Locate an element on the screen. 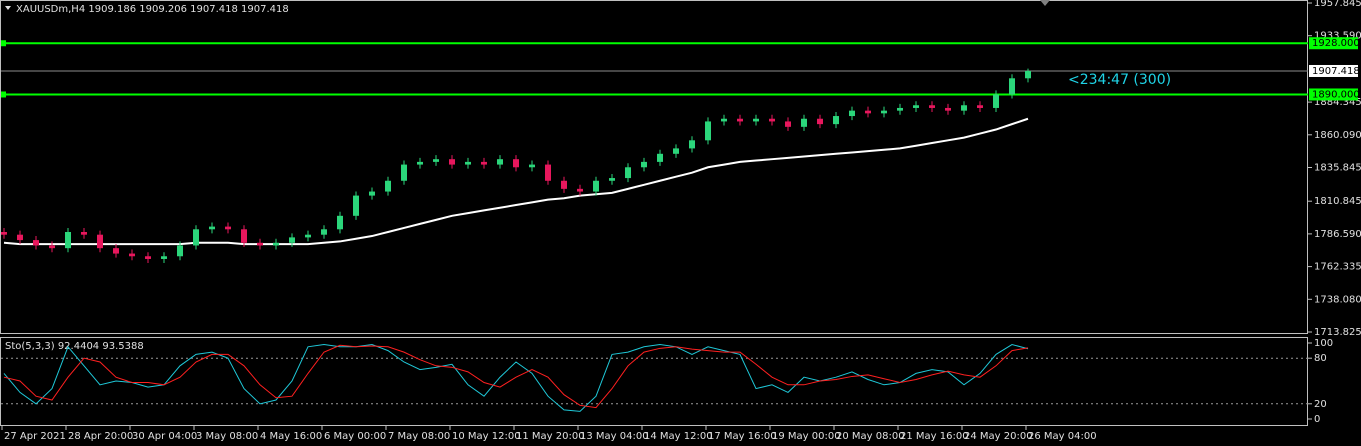 This screenshot has height=446, width=1361. y-tick-label: 1884.345 is located at coordinates (1337, 102).